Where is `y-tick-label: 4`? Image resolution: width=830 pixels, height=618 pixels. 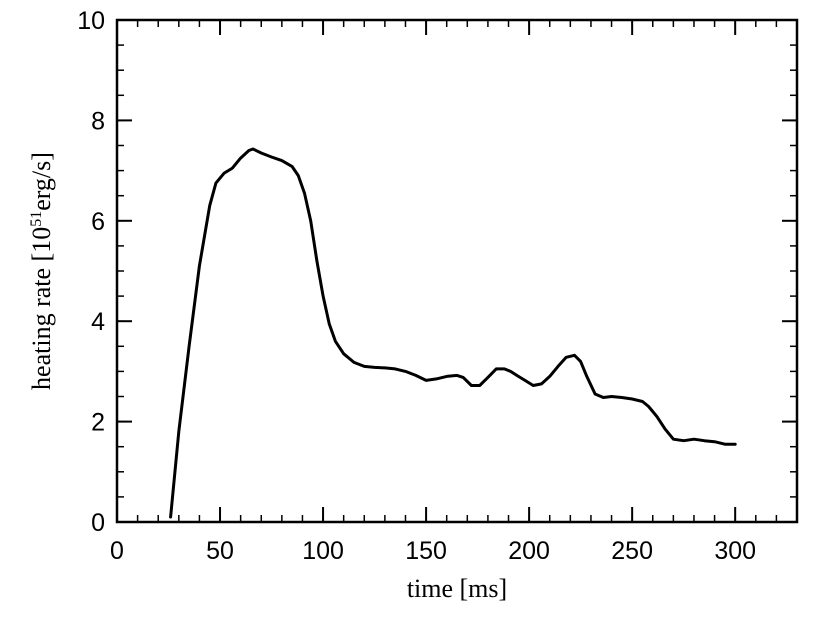 y-tick-label: 4 is located at coordinates (98, 322).